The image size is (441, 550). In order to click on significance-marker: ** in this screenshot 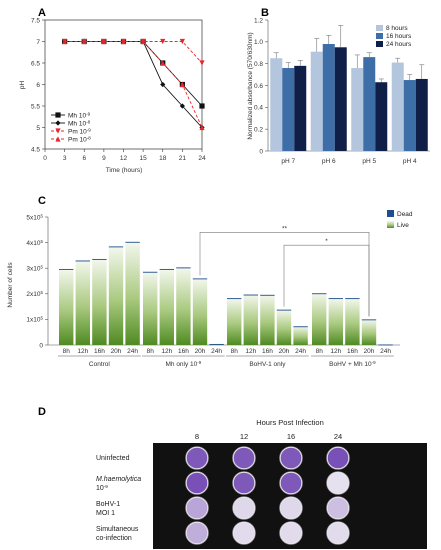, I will do `click(285, 228)`.